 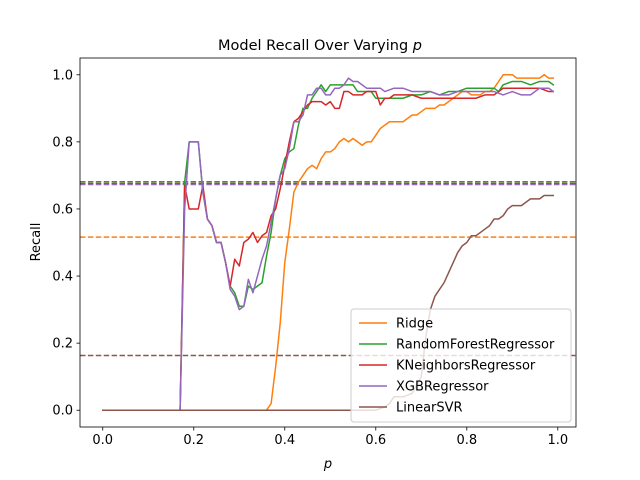 I want to click on x-tick-label: 0.0, so click(x=102, y=440).